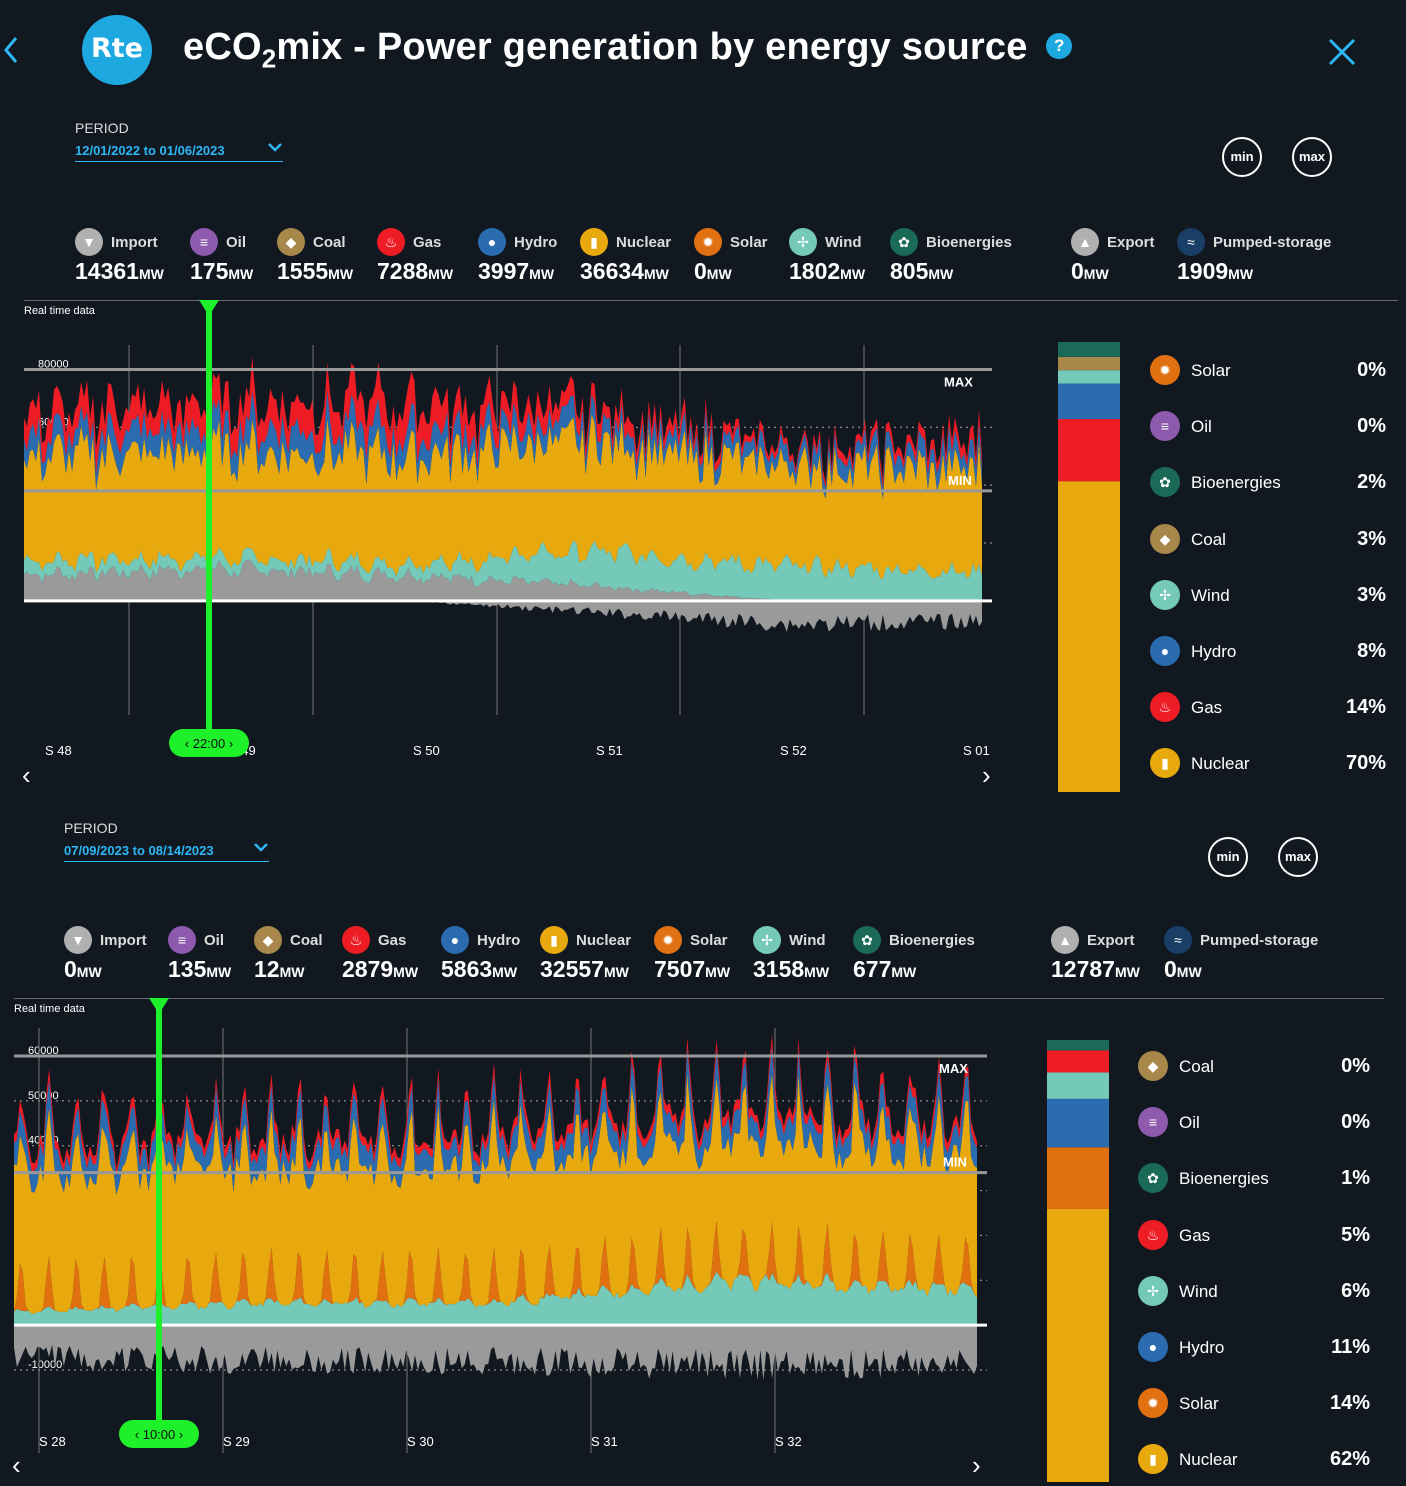 This screenshot has width=1406, height=1486. What do you see at coordinates (951, 256) in the screenshot?
I see `source-bioenergies: ✿ Bioenergies 805MW` at bounding box center [951, 256].